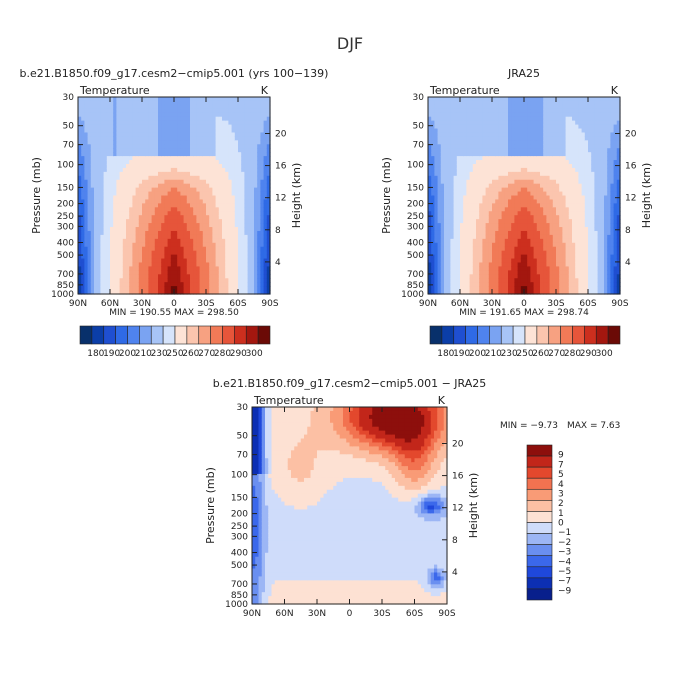 Image resolution: width=700 pixels, height=700 pixels. I want to click on panel1-colorbar-box, so click(252, 335).